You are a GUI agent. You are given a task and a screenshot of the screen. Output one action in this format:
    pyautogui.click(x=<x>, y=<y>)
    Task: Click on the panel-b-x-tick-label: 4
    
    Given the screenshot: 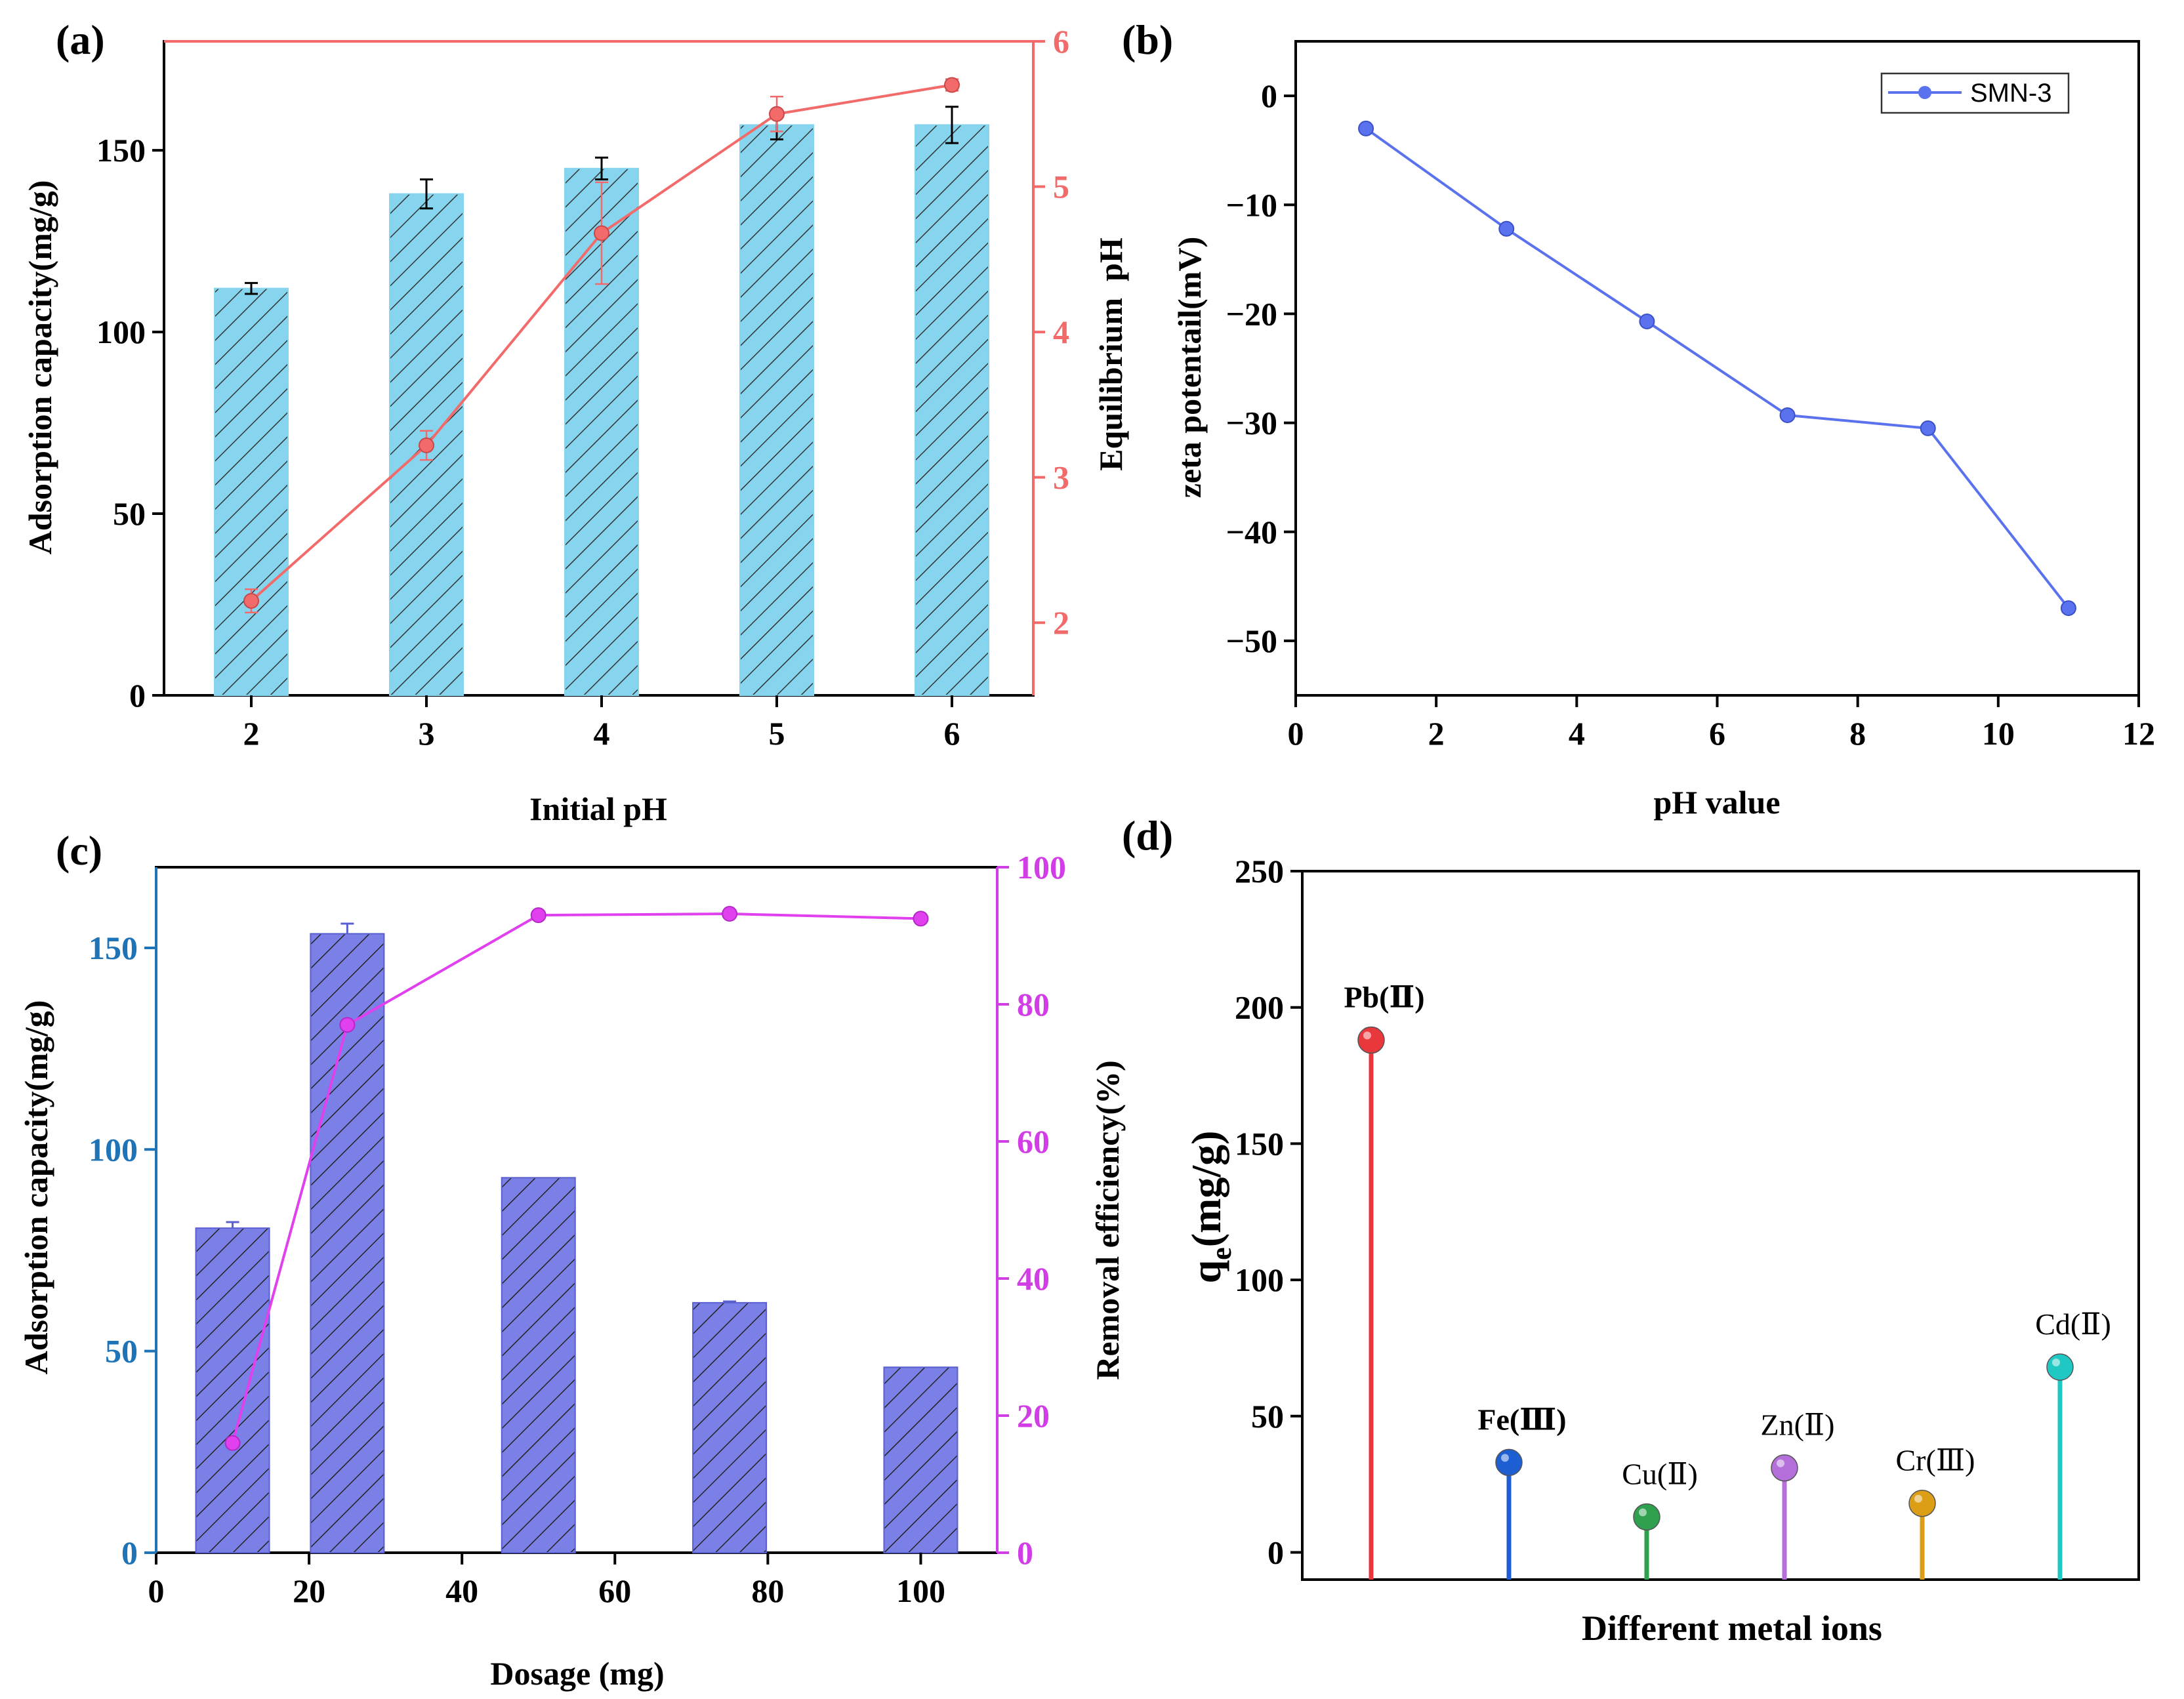 What is the action you would take?
    pyautogui.click(x=1577, y=733)
    